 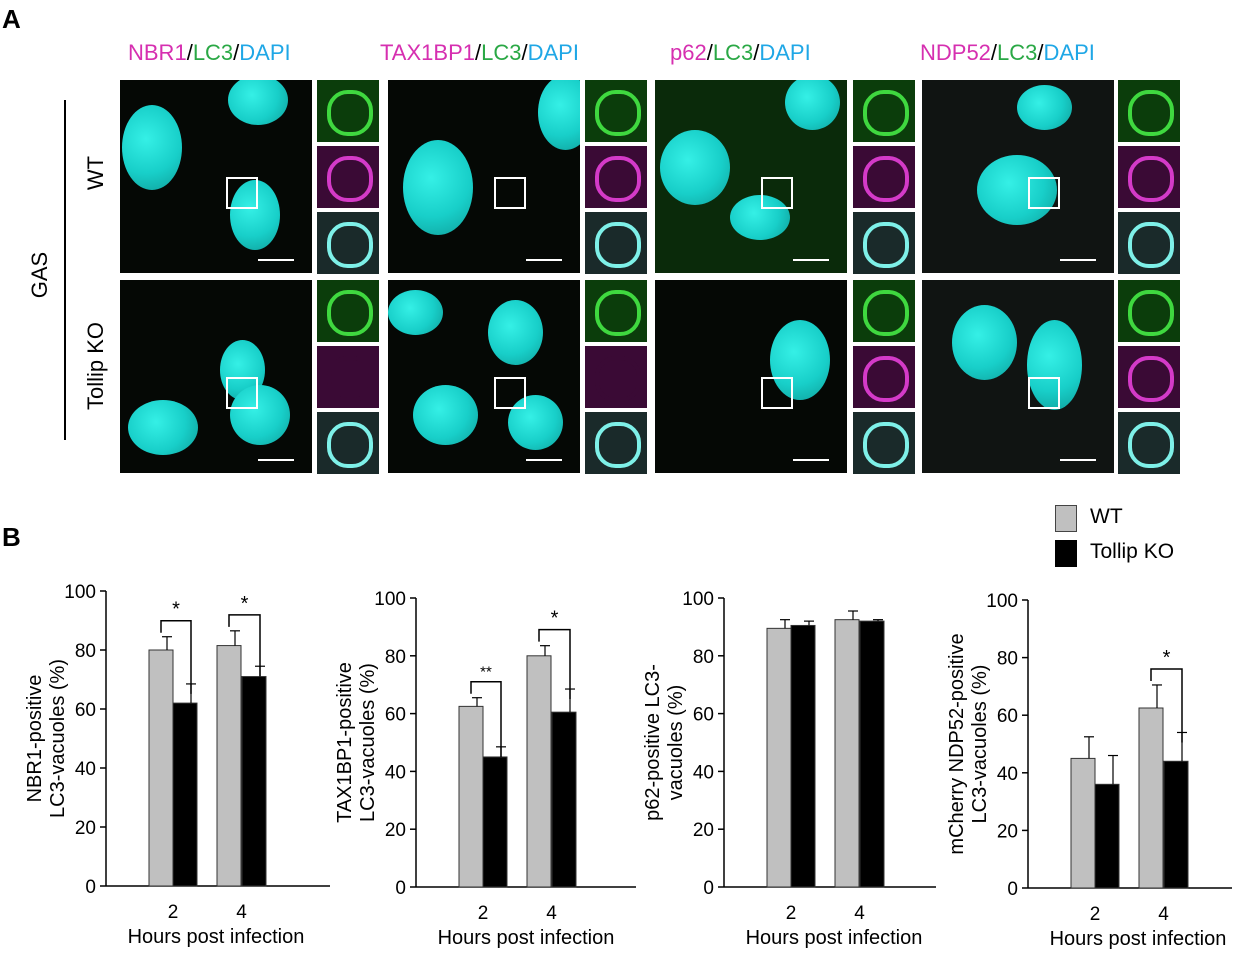 I want to click on y-axis-label: NBR1-positive, so click(x=35, y=739).